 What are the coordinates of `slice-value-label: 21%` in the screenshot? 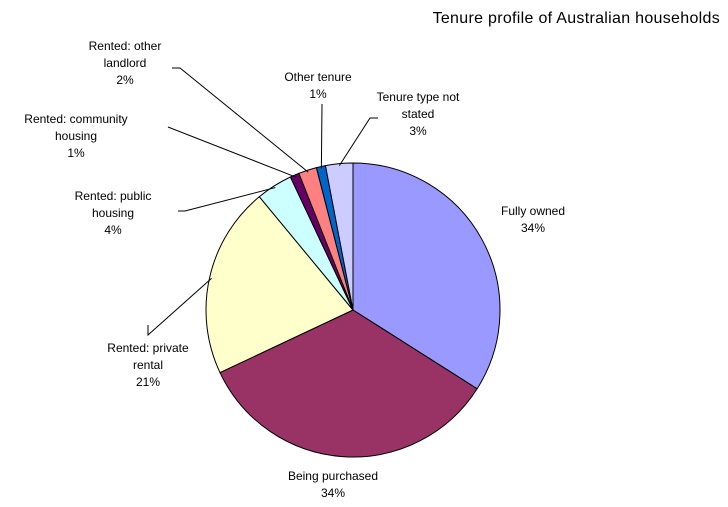 It's located at (148, 382).